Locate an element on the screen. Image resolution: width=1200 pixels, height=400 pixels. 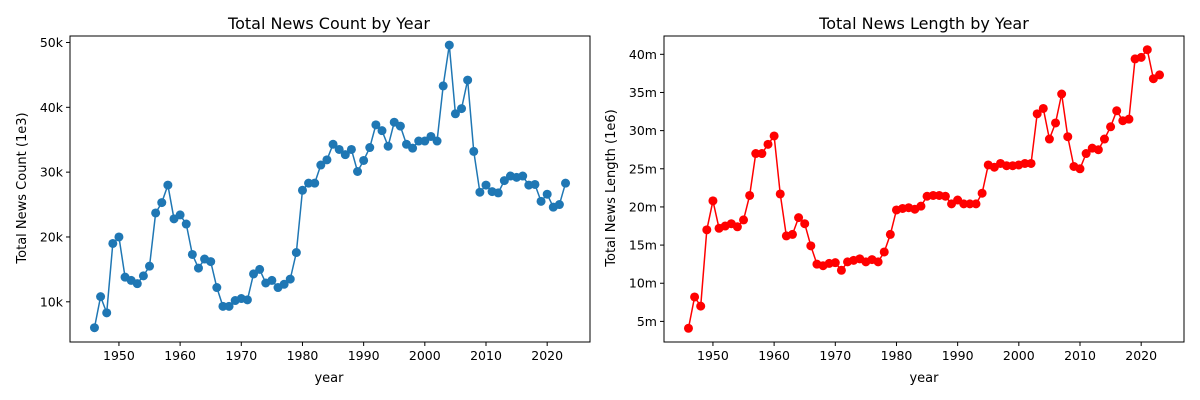
y-tick-label: 30k is located at coordinates (52, 172).